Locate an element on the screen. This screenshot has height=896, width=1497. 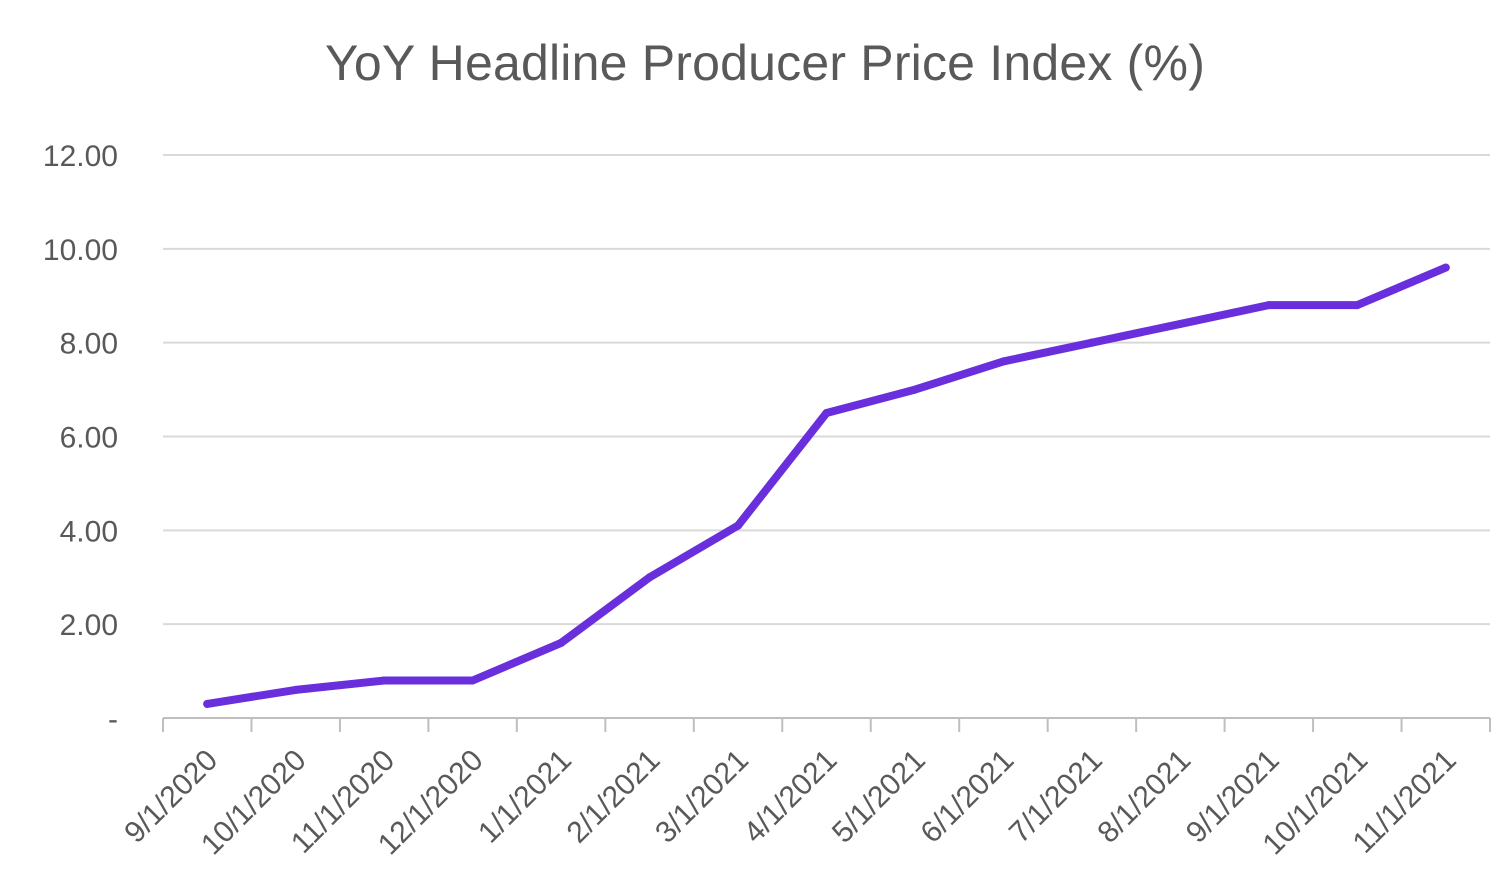
y-tick-label: 12.00 is located at coordinates (80, 156).